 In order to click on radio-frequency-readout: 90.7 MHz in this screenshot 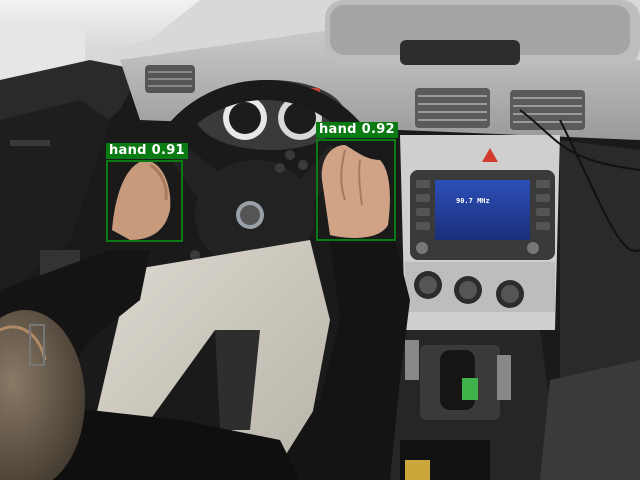, I will do `click(473, 201)`.